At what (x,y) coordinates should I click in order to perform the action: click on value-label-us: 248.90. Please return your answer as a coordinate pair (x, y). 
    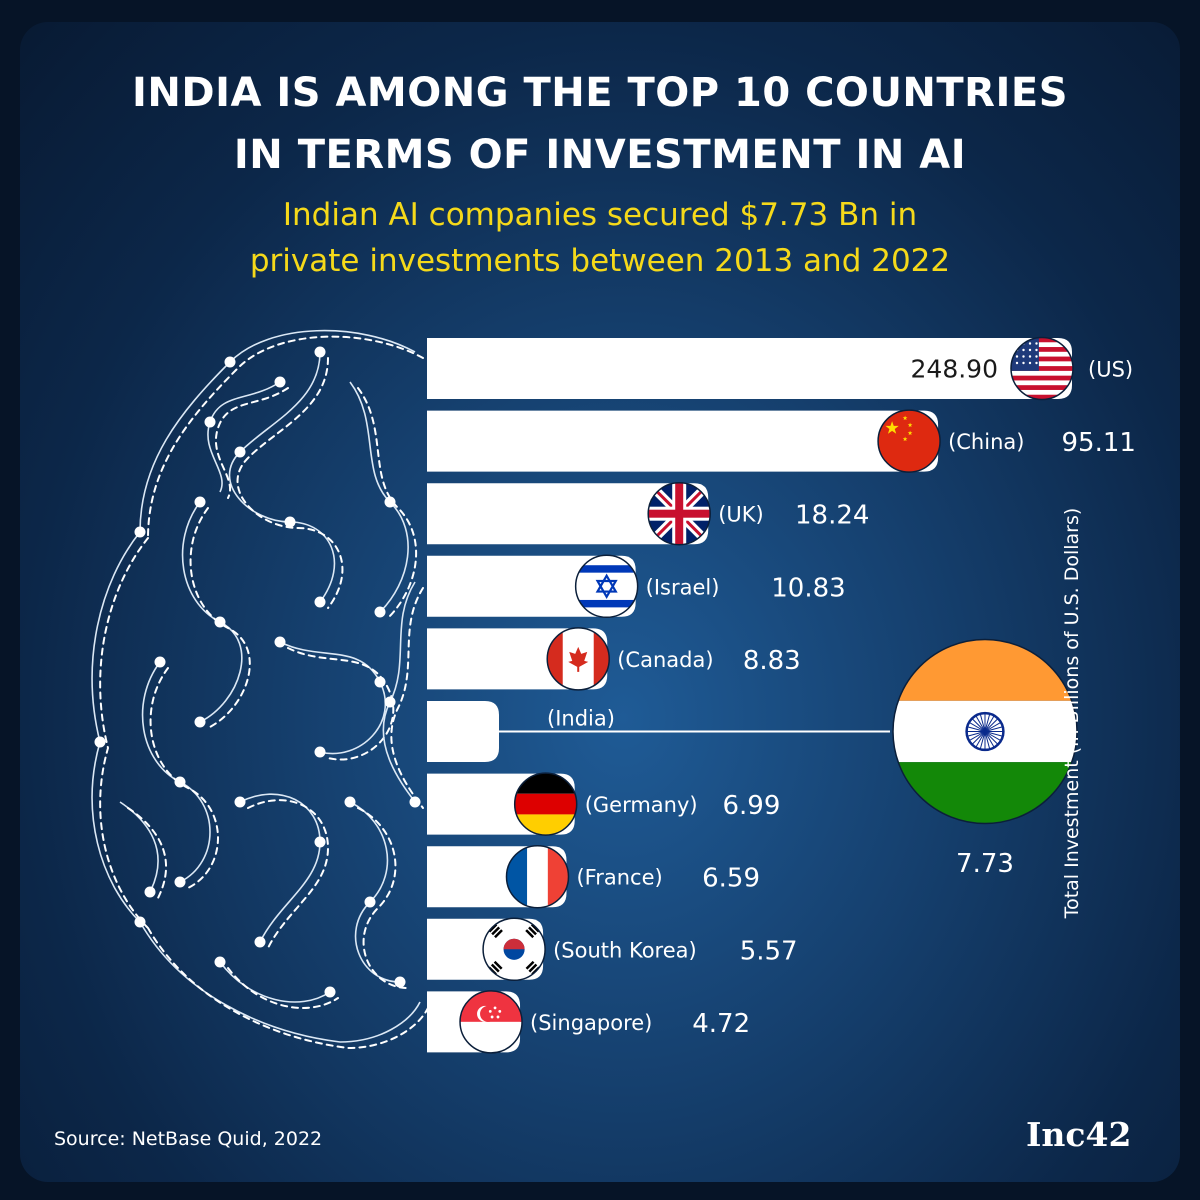
    Looking at the image, I should click on (954, 369).